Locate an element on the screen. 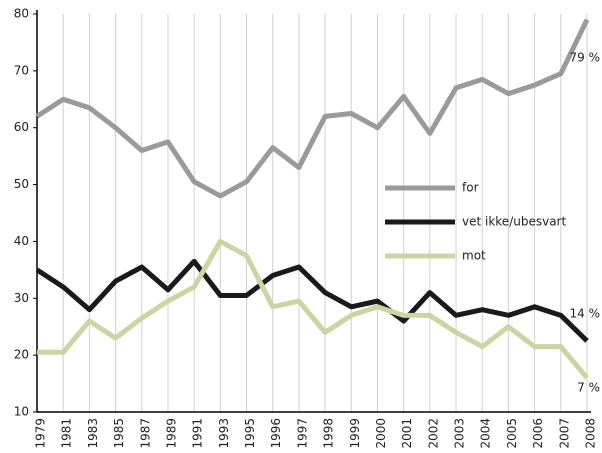 The image size is (602, 453). x-tick-label: 1999 is located at coordinates (355, 433).